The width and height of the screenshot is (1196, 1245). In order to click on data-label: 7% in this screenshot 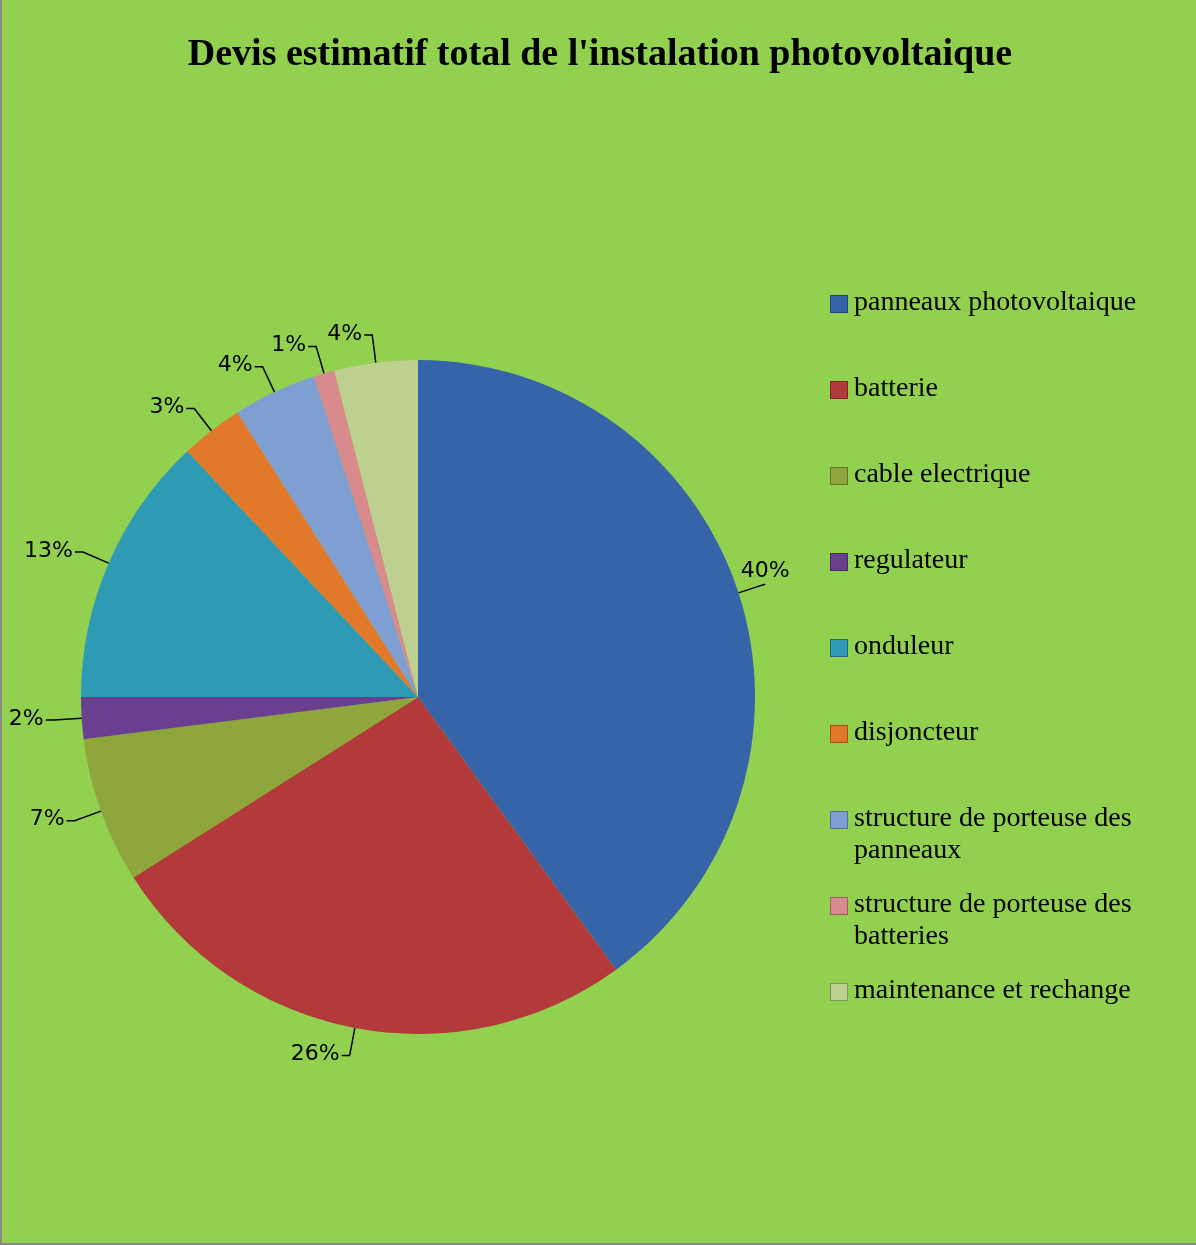, I will do `click(47, 818)`.